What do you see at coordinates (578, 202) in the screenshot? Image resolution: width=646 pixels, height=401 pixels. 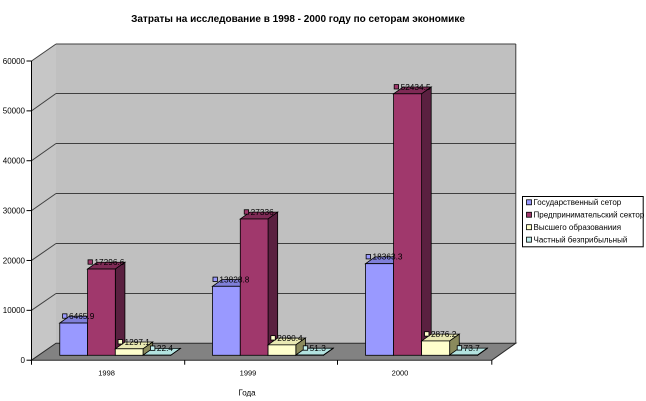 I see `svg-text: Государственный сетор` at bounding box center [578, 202].